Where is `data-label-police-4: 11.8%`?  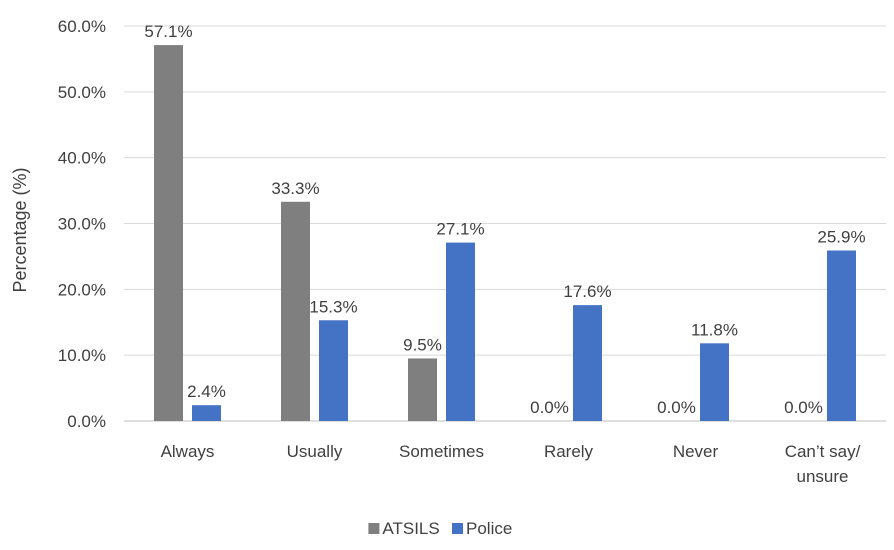 data-label-police-4: 11.8% is located at coordinates (714, 329).